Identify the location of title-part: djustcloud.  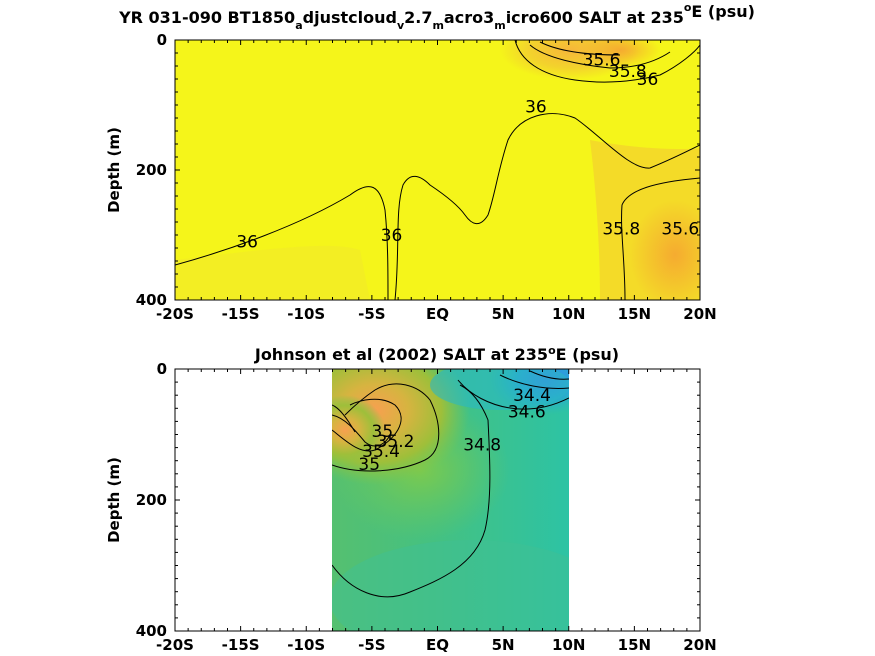
(350, 17).